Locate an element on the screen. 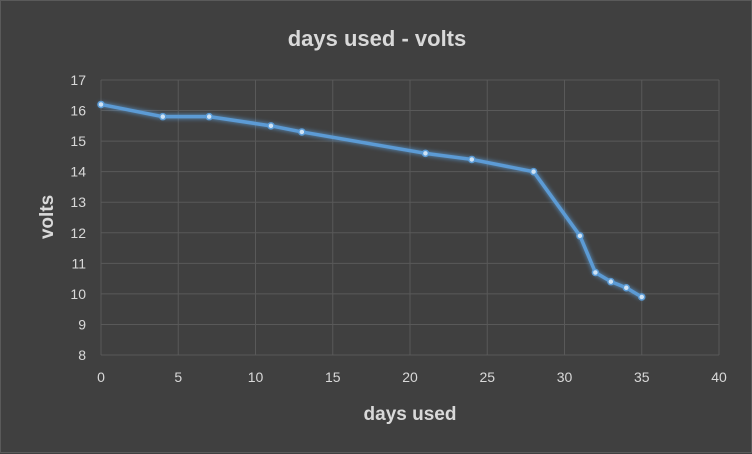 This screenshot has width=752, height=454. y-tick-label: 15 is located at coordinates (78, 141).